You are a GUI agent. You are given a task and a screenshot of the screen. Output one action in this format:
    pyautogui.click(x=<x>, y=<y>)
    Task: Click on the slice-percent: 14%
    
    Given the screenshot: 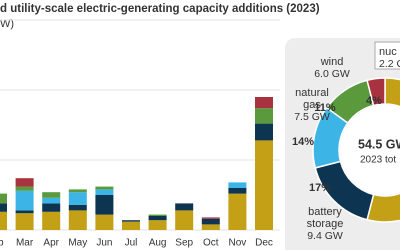 What is the action you would take?
    pyautogui.click(x=303, y=142)
    